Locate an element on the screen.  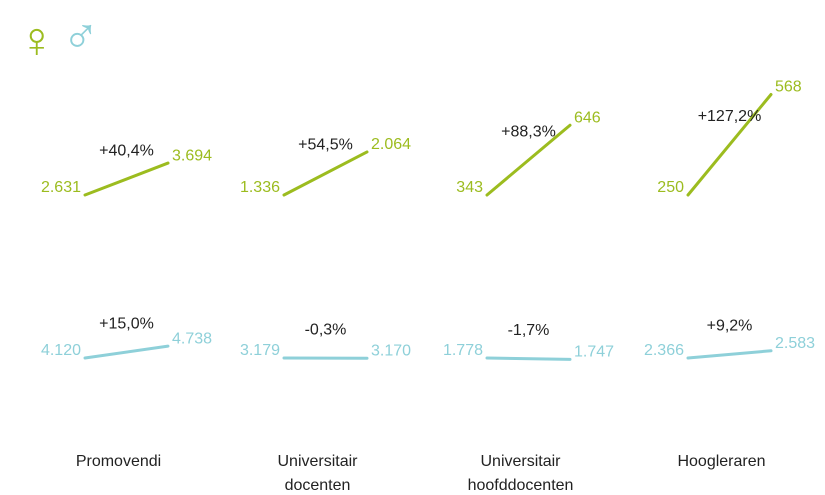
category-label: Hoogleraren is located at coordinates (721, 461).